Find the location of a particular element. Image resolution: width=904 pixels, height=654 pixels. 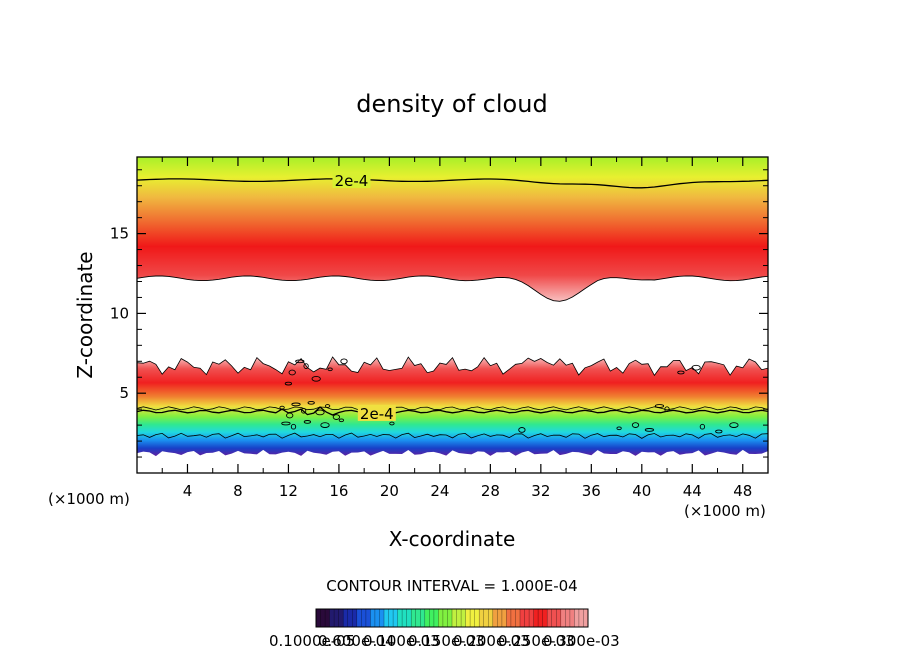

colorbar-label: 0.600e-04 is located at coordinates (356, 641).